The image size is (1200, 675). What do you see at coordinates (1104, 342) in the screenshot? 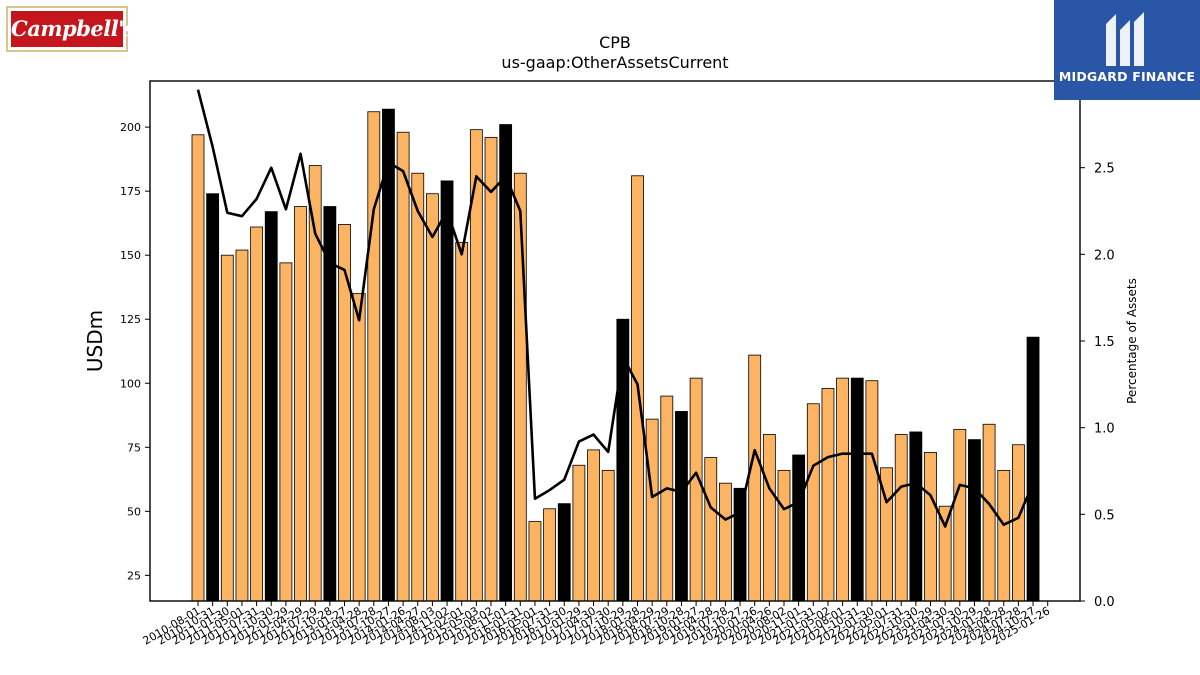
I see `y2-tick-label: 1.5` at bounding box center [1104, 342].